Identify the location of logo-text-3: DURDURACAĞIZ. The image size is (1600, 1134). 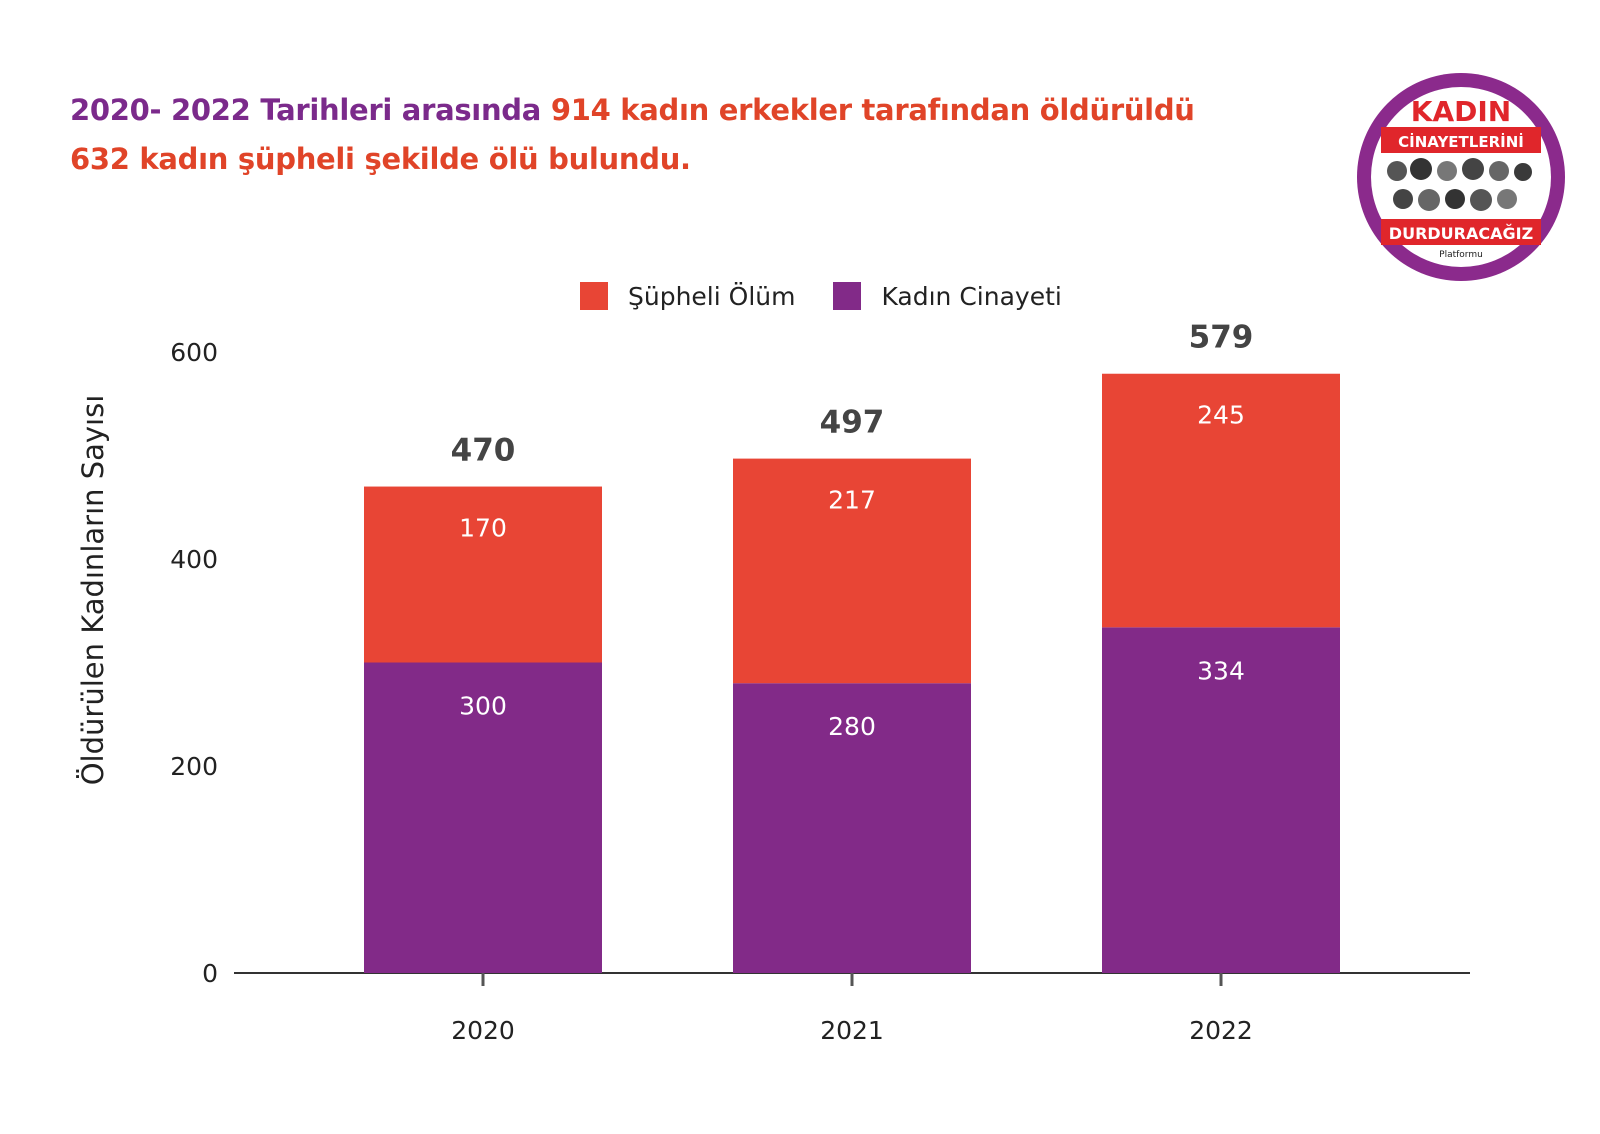
(1461, 233).